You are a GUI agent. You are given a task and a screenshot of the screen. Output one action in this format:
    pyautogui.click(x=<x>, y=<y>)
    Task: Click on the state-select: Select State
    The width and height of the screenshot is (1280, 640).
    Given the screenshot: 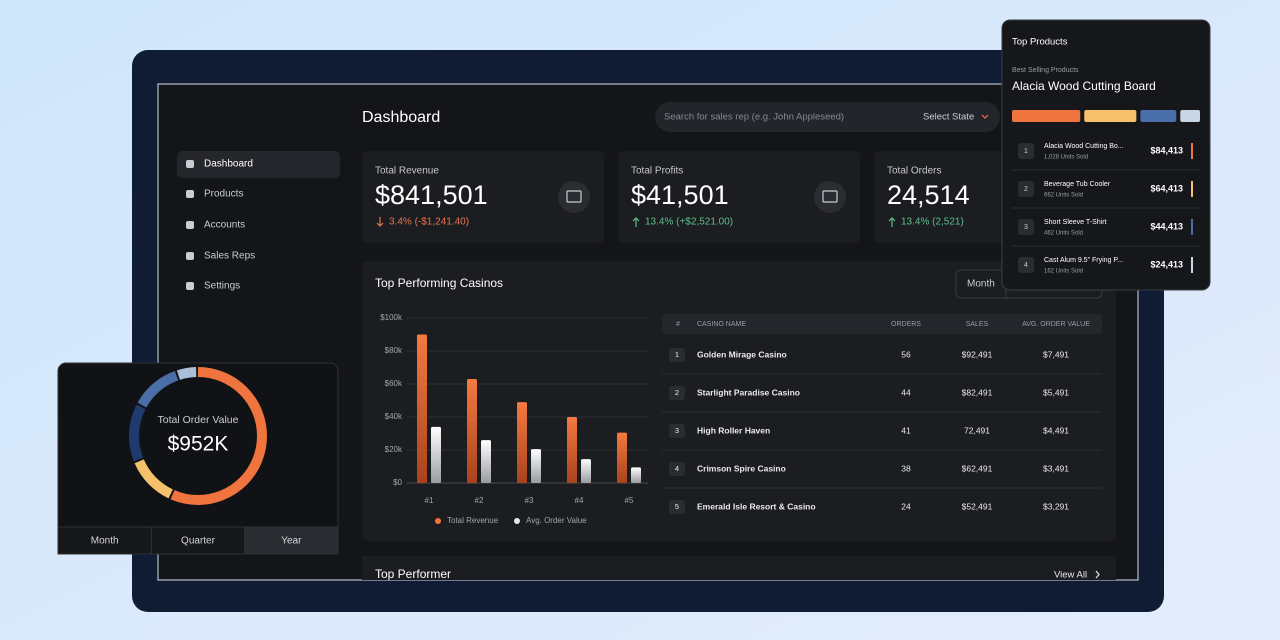 What is the action you would take?
    pyautogui.click(x=948, y=117)
    